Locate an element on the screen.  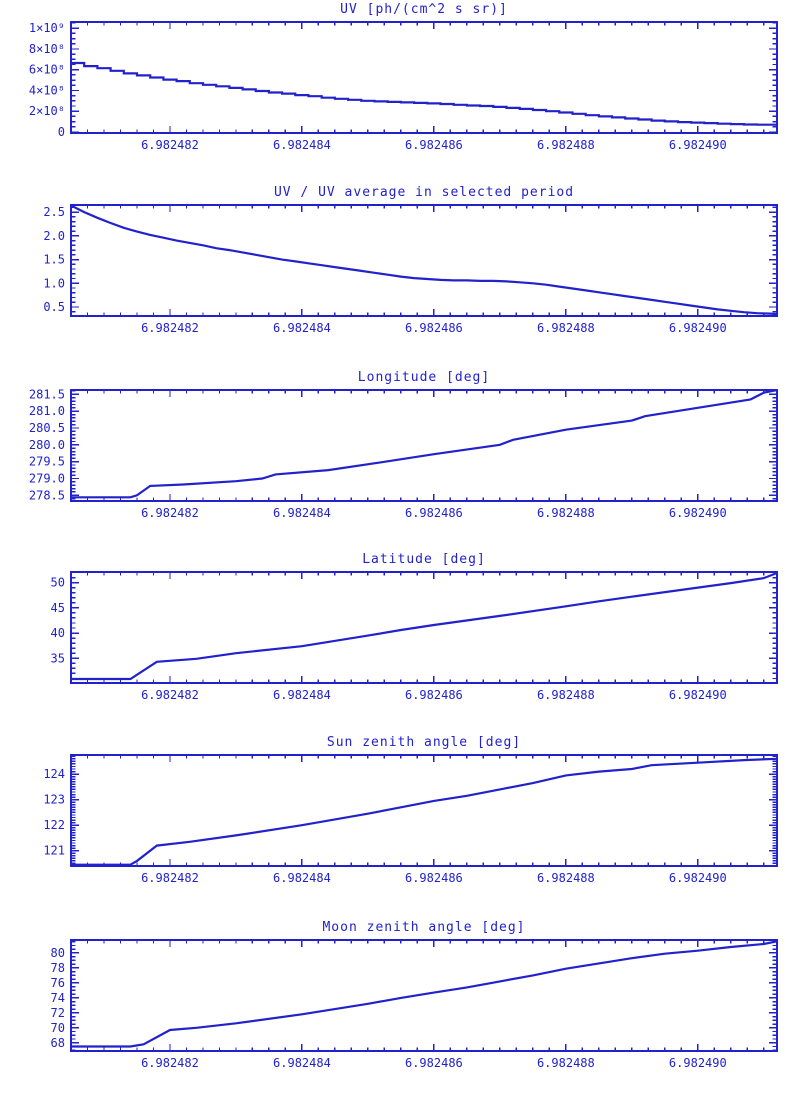
data-curve-longitude is located at coordinates (424, 443).